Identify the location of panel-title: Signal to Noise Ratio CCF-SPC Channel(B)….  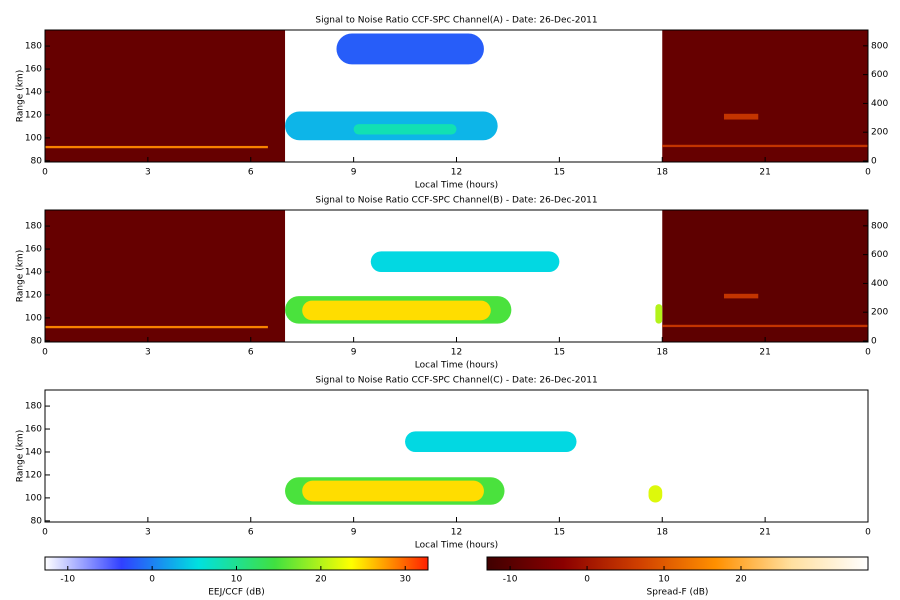
(456, 201).